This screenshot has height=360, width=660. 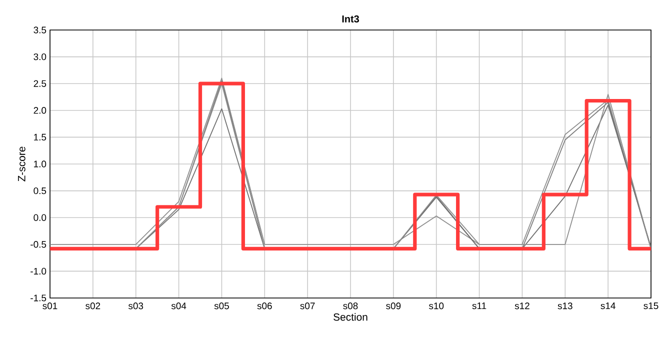 What do you see at coordinates (178, 306) in the screenshot?
I see `x-tick-label: s04` at bounding box center [178, 306].